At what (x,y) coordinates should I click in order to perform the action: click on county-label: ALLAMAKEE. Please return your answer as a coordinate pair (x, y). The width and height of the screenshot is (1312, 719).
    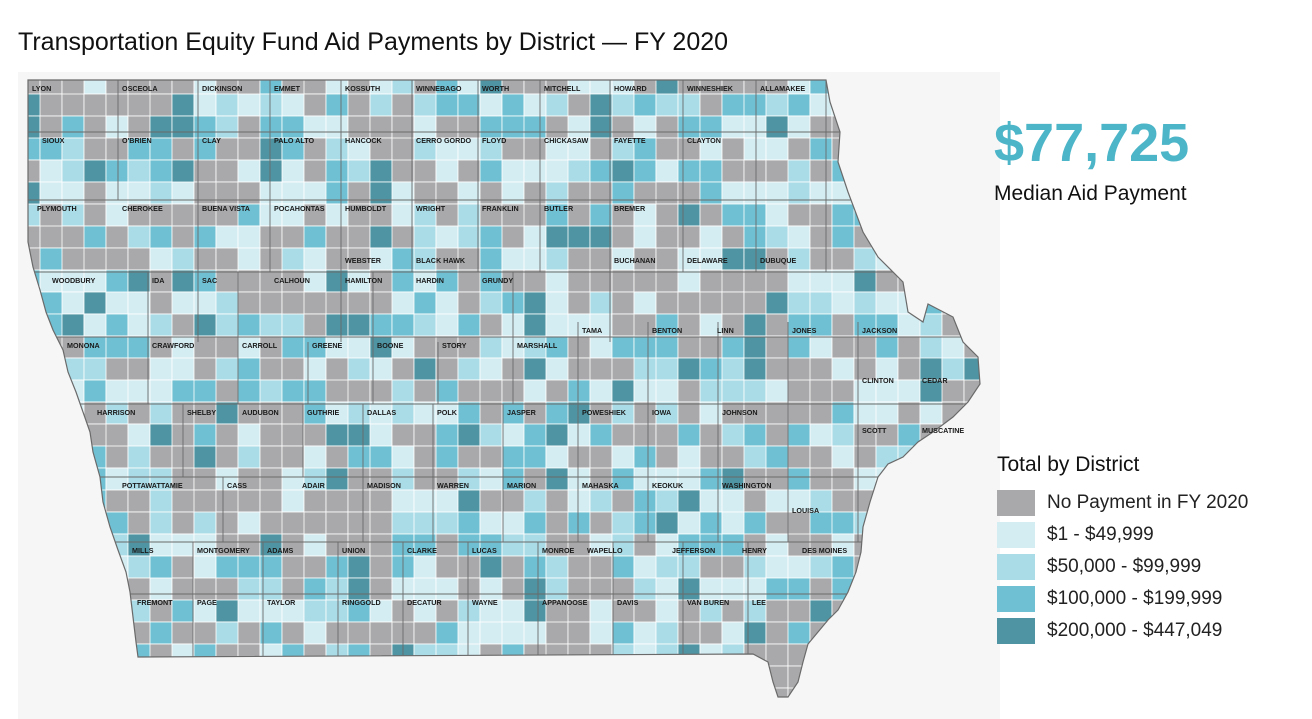
    Looking at the image, I should click on (782, 88).